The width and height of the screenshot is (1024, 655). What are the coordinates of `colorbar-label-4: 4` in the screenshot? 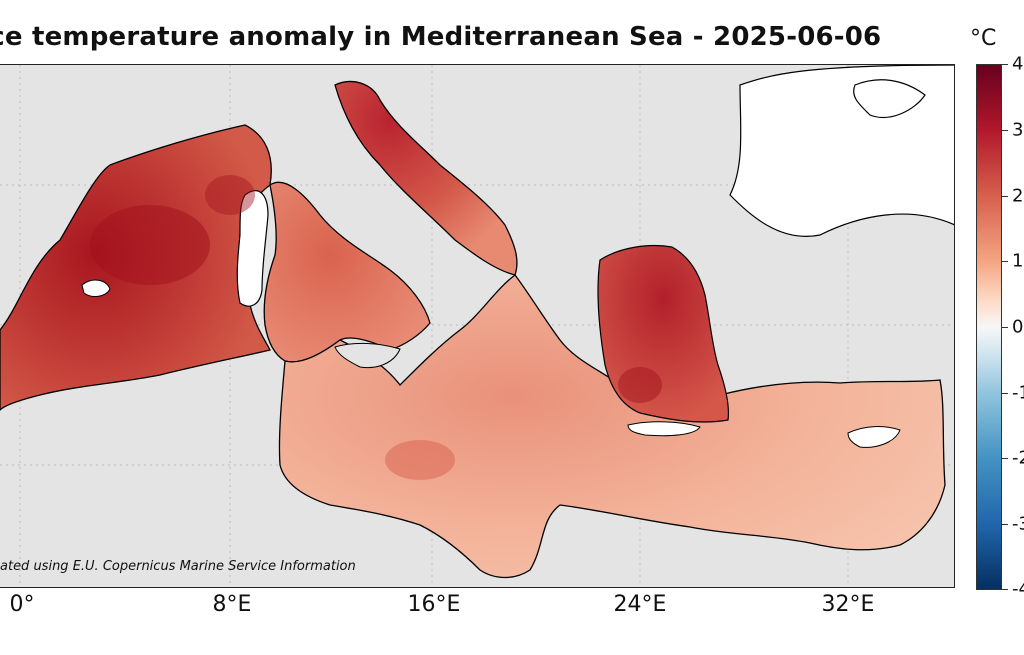 It's located at (1018, 64).